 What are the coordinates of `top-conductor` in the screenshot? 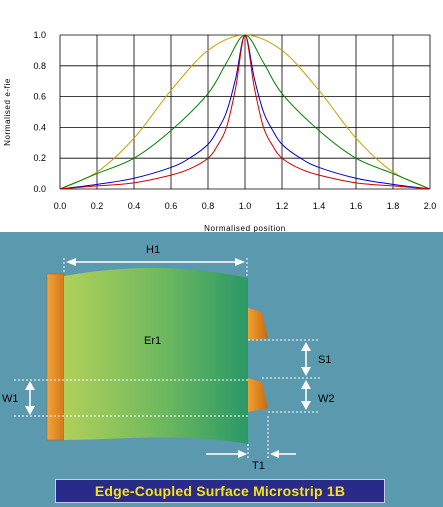 It's located at (258, 324).